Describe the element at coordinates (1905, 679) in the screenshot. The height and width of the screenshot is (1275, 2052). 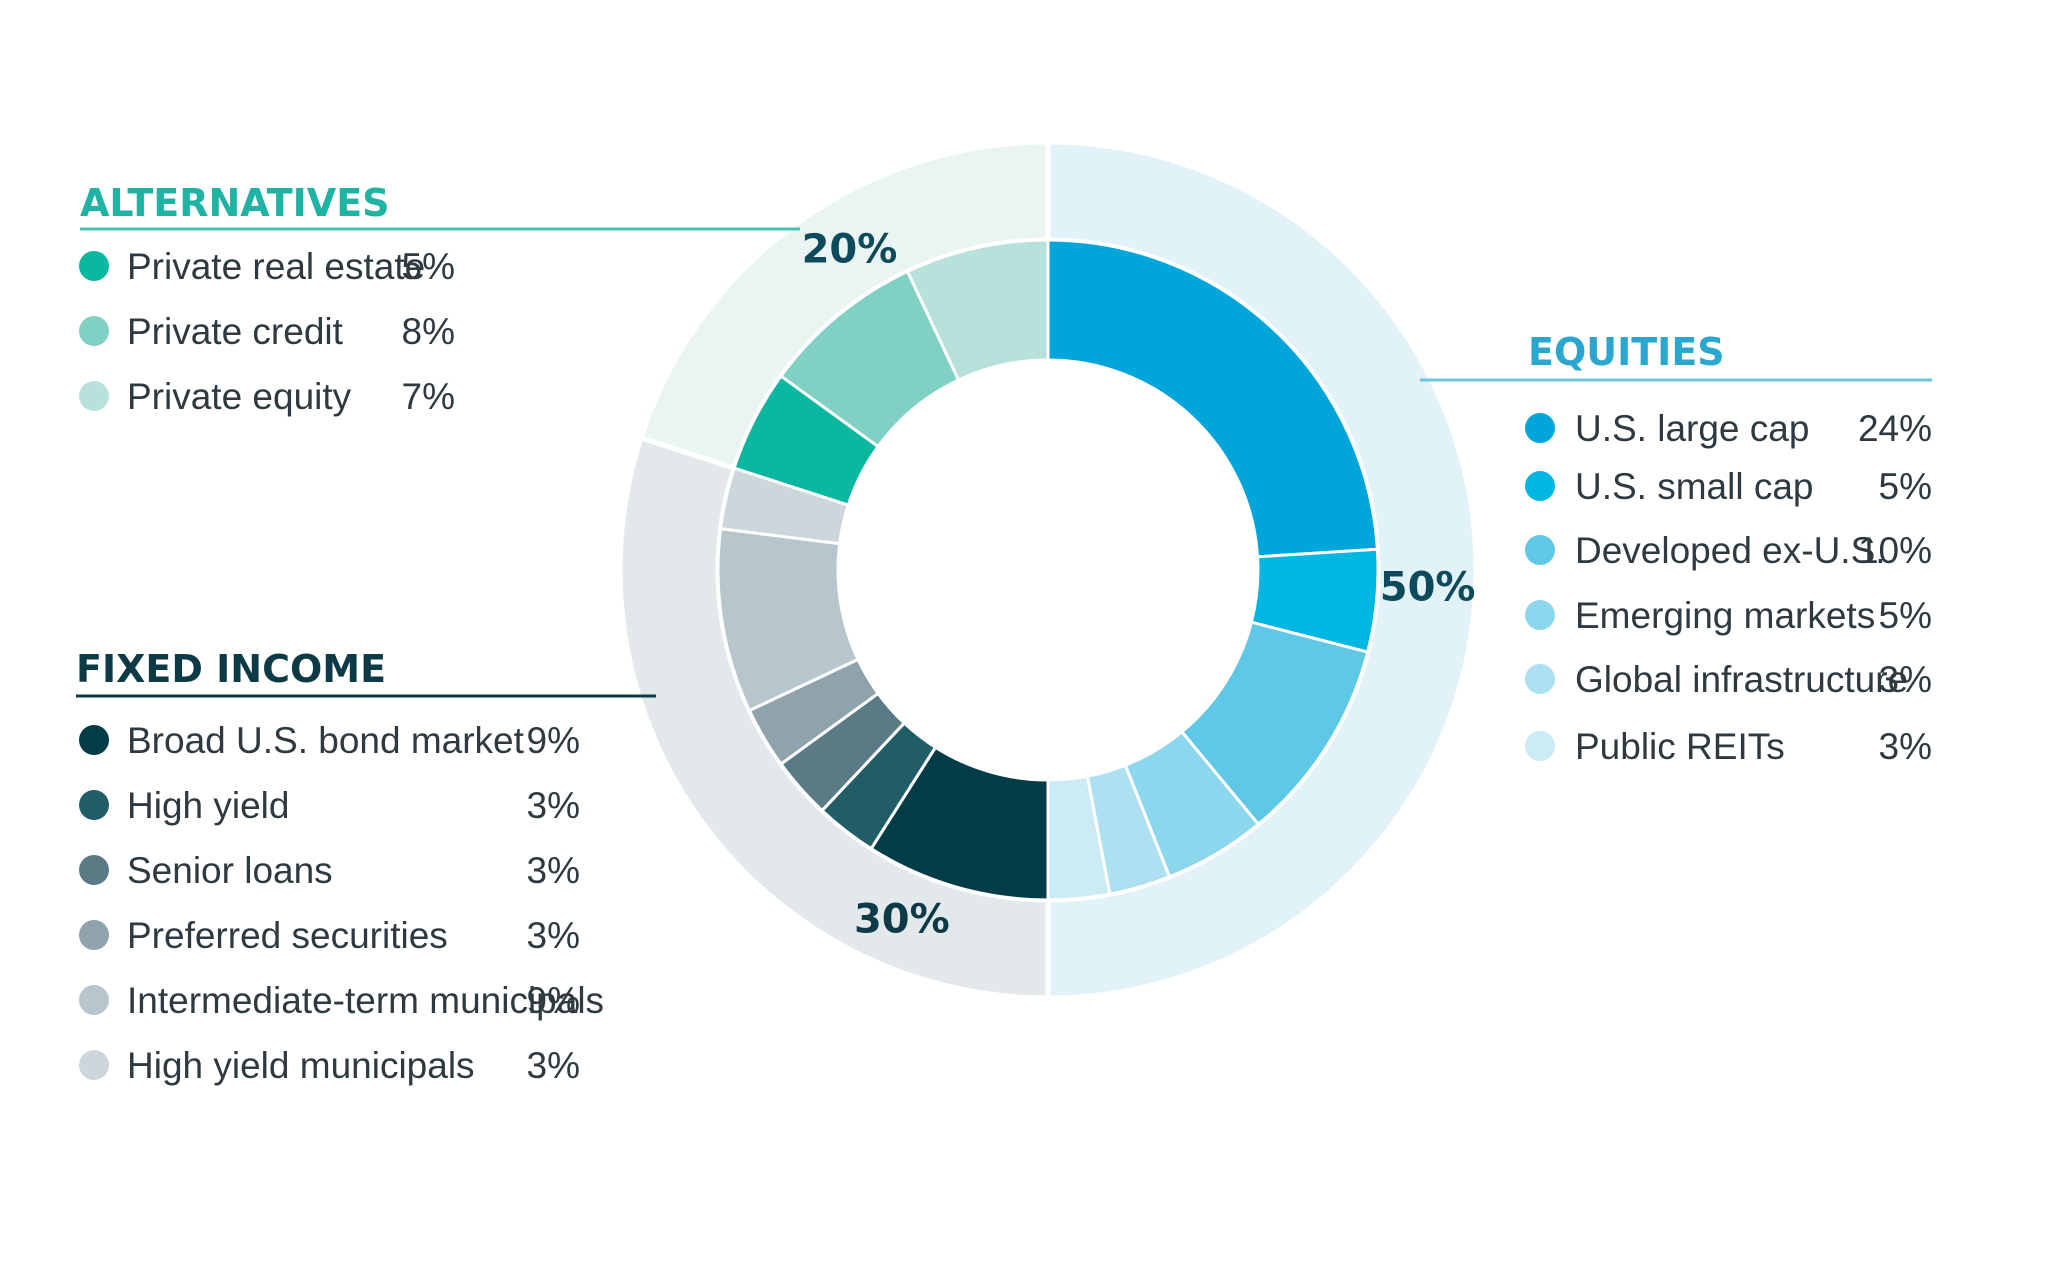
I see `legend-value-global-infrastructure: 3%` at that location.